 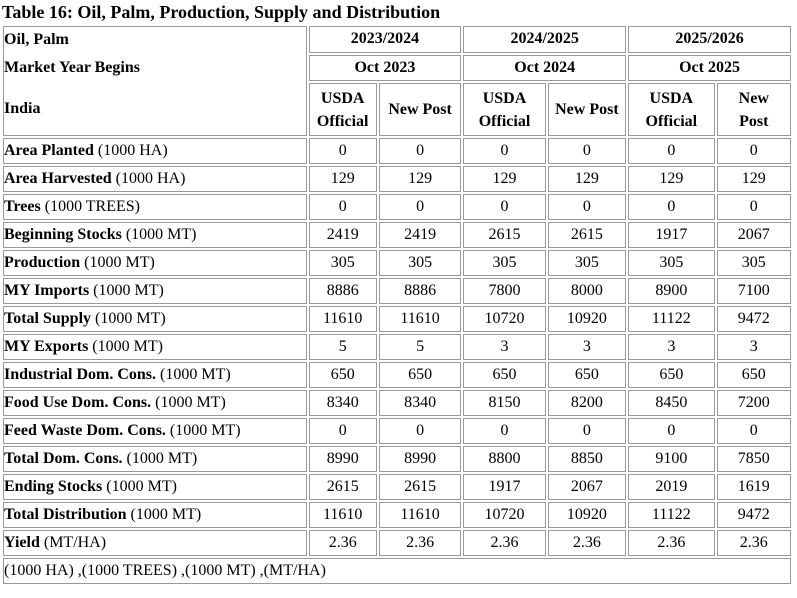 What do you see at coordinates (63, 458) in the screenshot?
I see `row-label: Total Dom. Cons.` at bounding box center [63, 458].